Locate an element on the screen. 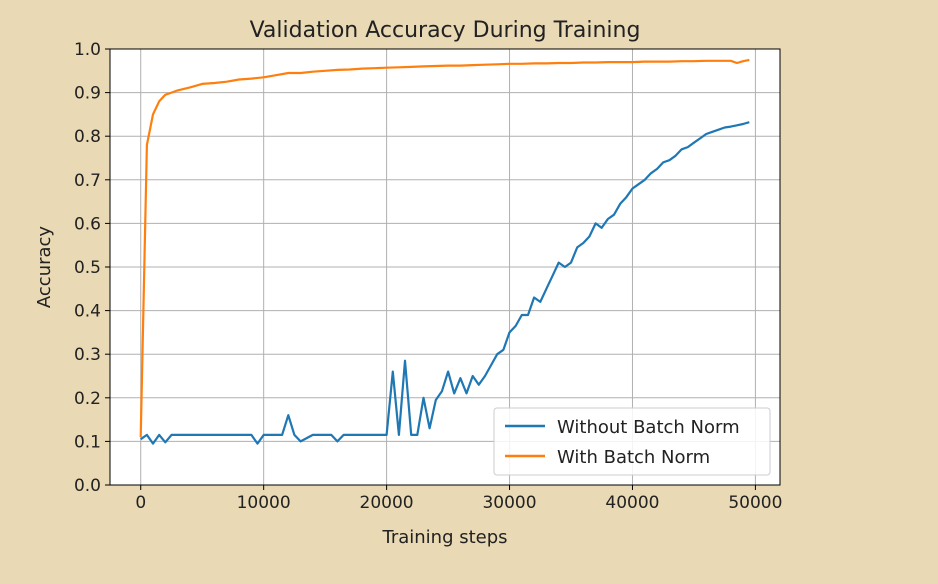  y-tick-label: 0.4 is located at coordinates (87, 312).